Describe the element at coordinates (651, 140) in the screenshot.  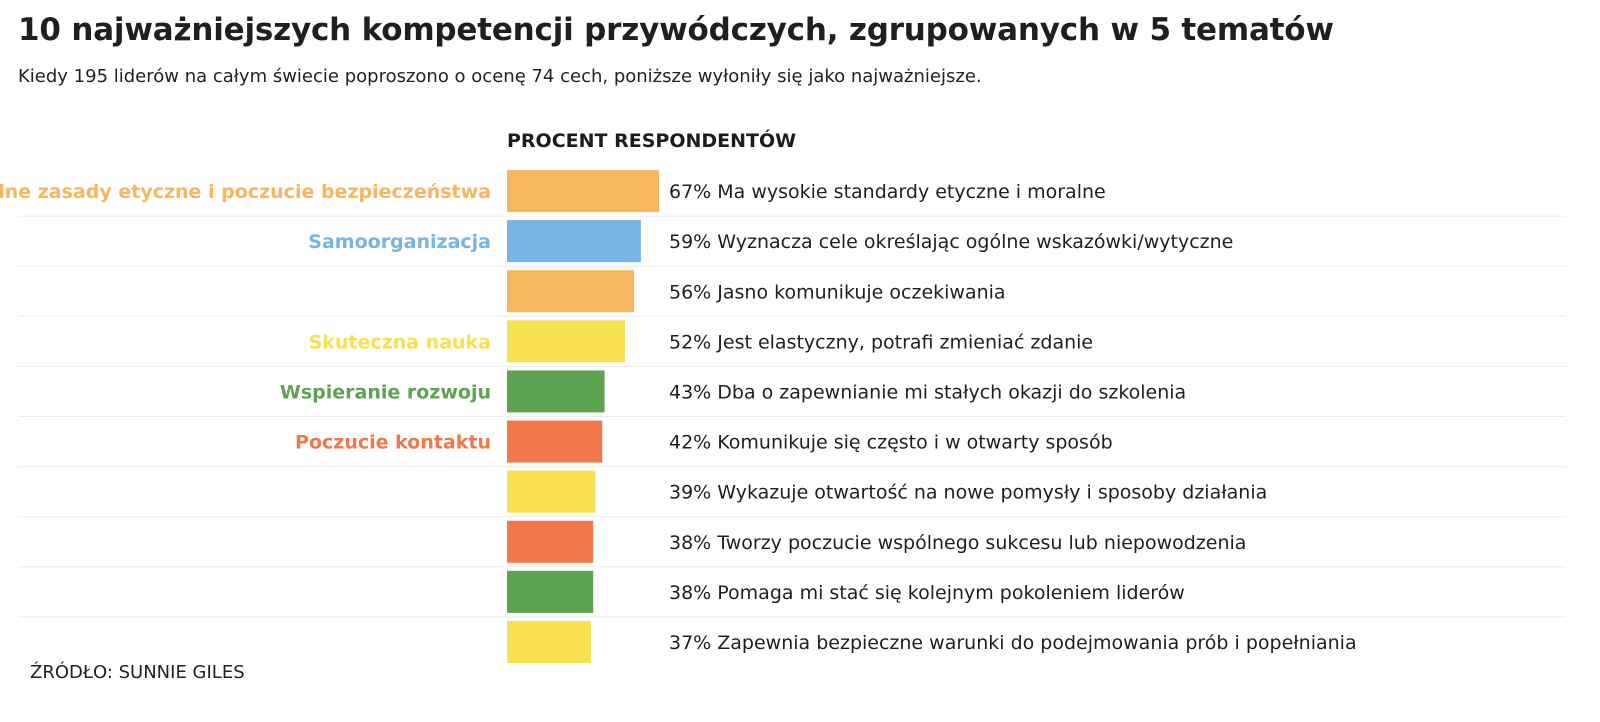
I see `column-header: PROCENT RESPONDENTÓW` at that location.